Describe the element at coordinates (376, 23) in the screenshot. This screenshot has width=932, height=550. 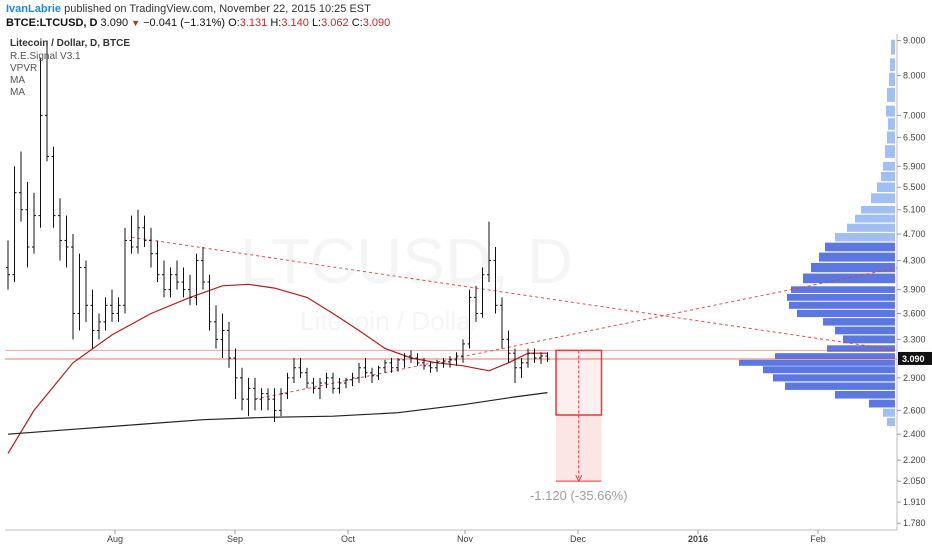
I see `close-value: 3.090` at that location.